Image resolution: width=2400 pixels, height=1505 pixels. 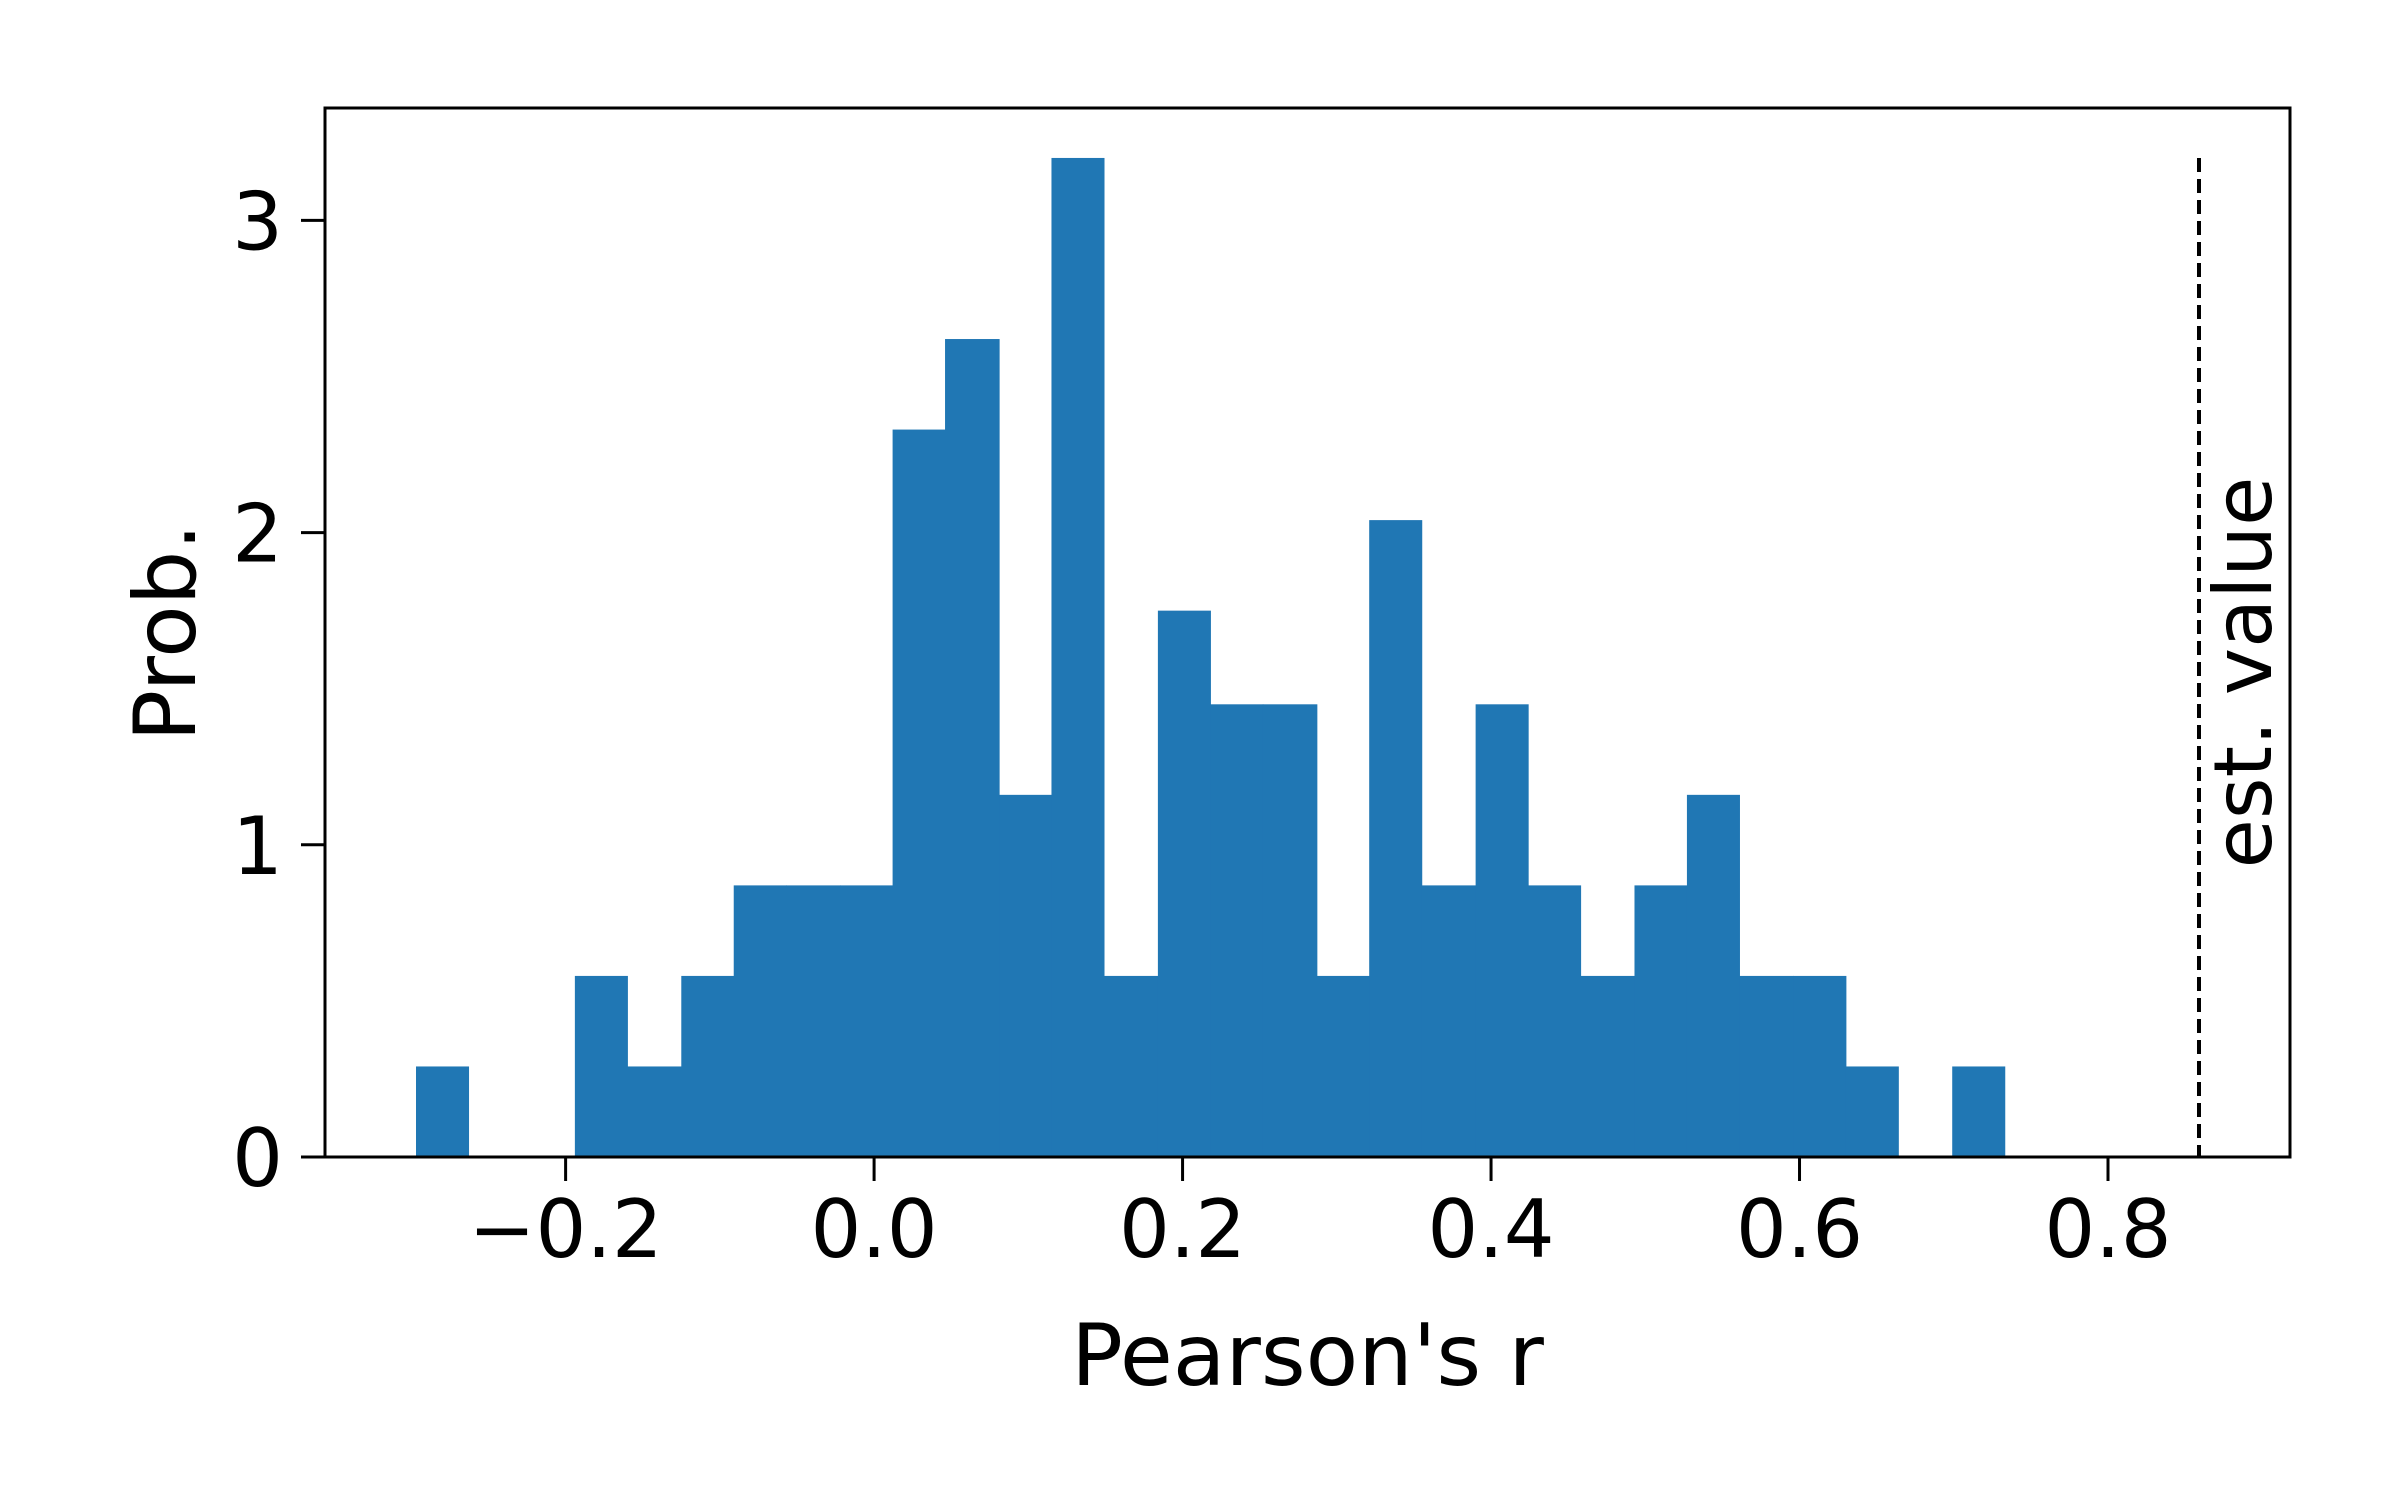 I want to click on x-tick-label: 0.8, so click(x=2107, y=1229).